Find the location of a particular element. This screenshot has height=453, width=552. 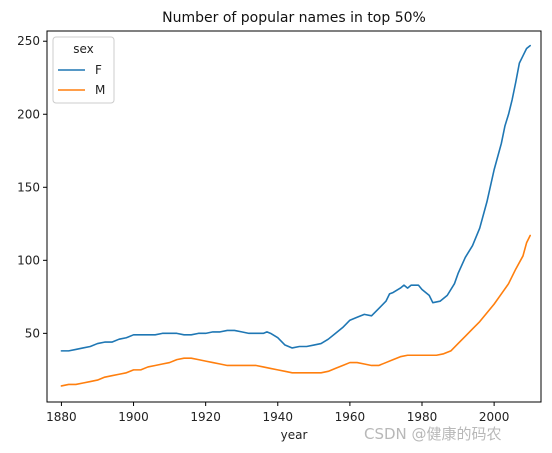

x-axis-ticks: 1880 1900 1920 1940 1960 1980 2000 is located at coordinates (277, 413).